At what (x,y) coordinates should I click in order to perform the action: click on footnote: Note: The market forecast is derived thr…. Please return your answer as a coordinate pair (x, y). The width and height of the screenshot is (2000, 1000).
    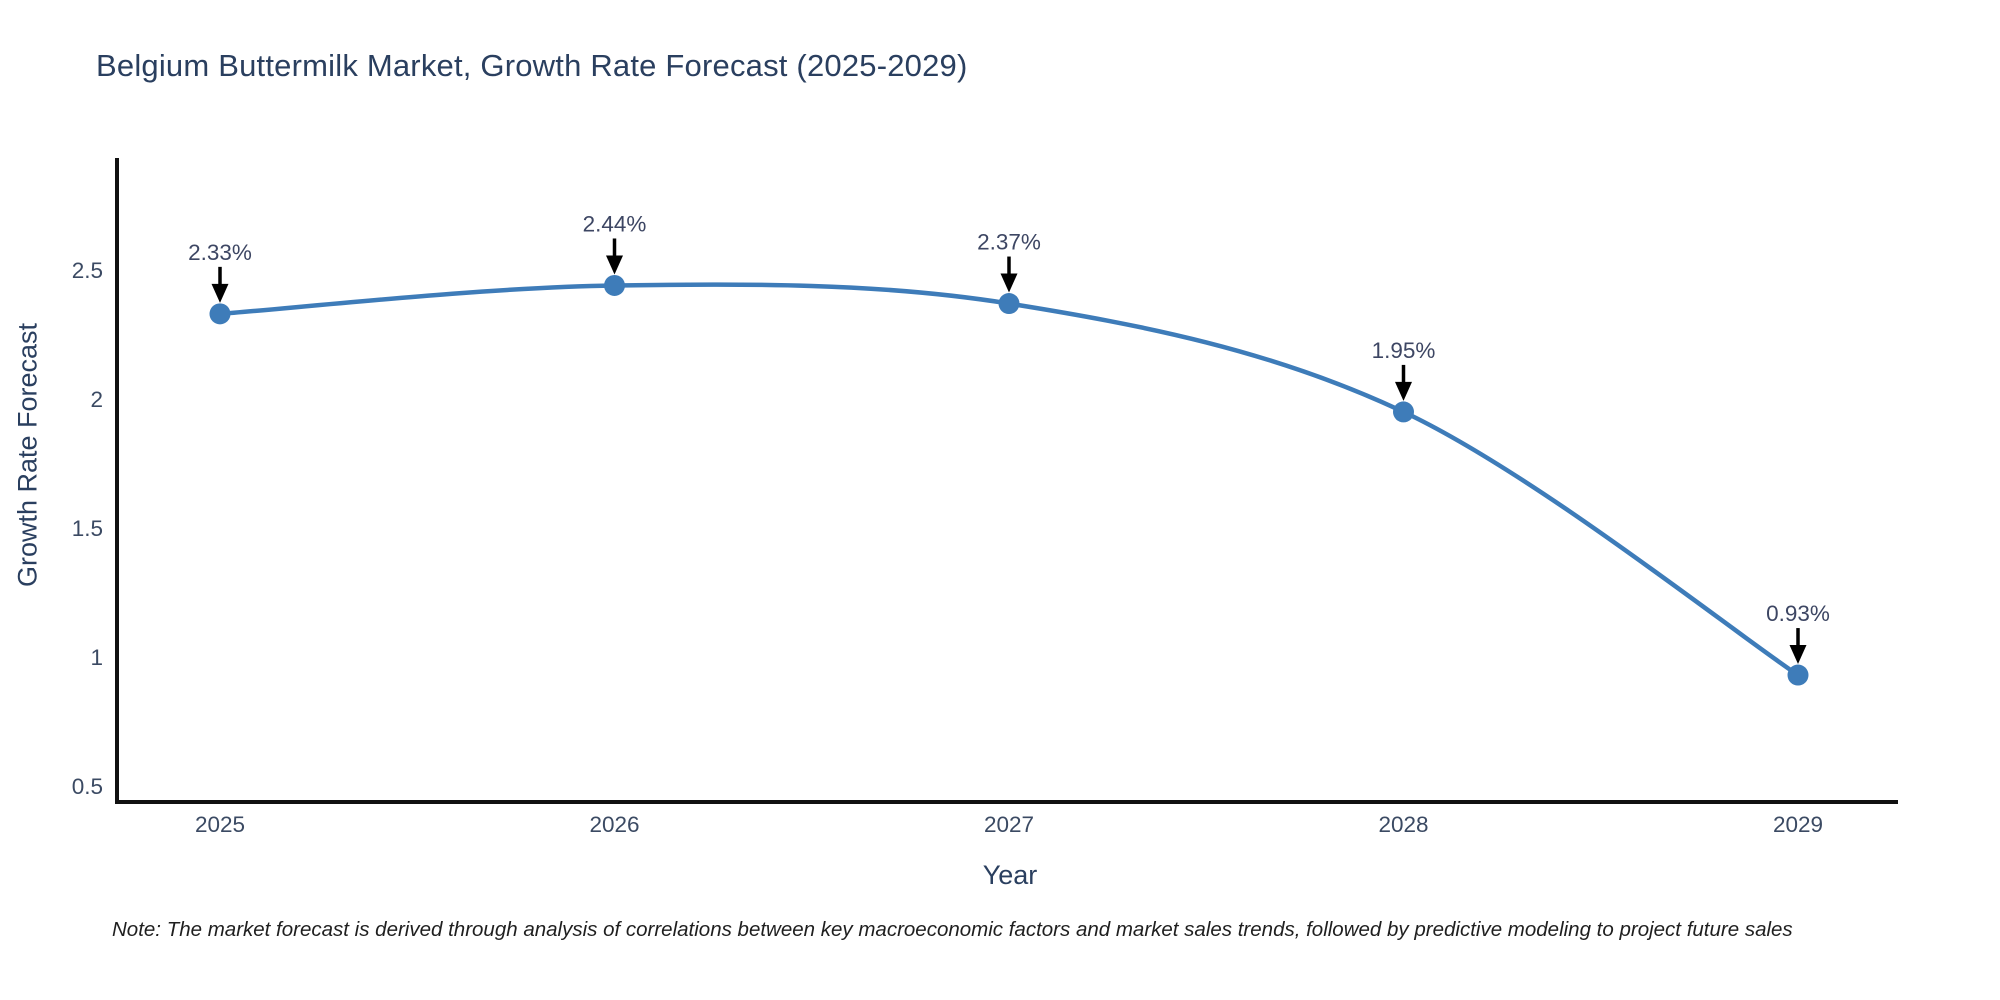
    Looking at the image, I should click on (952, 929).